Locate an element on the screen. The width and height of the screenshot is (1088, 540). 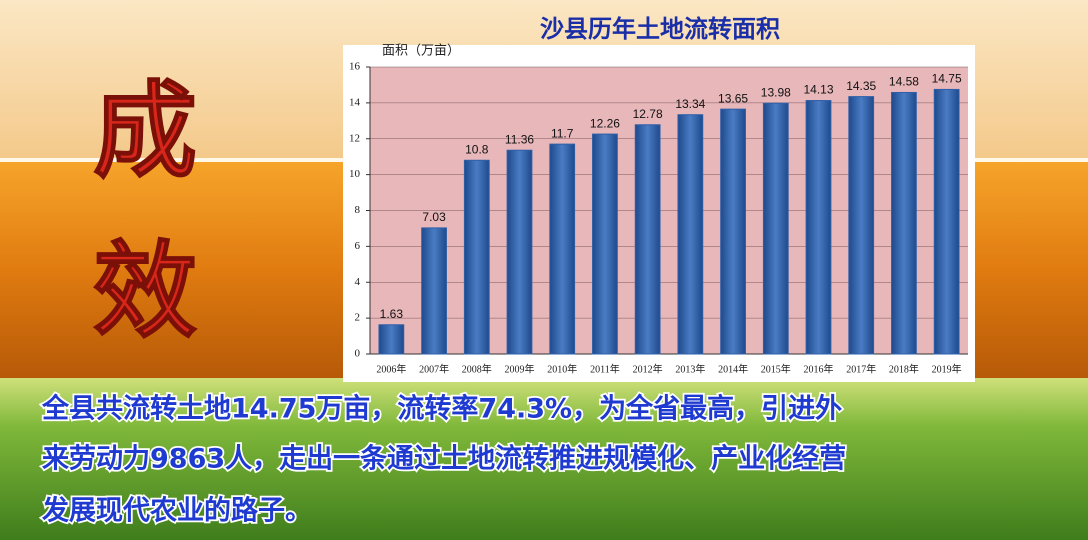
chart-title: 沙县历年土地流转面积 is located at coordinates (660, 29).